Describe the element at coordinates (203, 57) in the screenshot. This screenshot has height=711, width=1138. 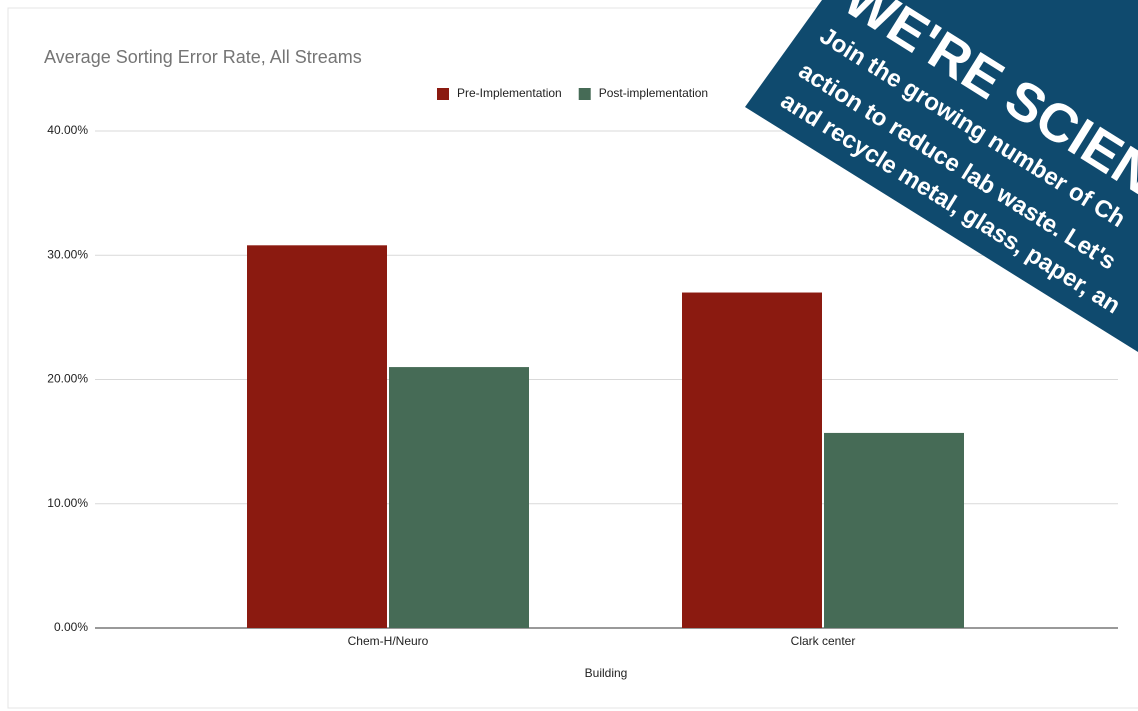
I see `chart-title: Average Sorting Error Rate, All Streams` at that location.